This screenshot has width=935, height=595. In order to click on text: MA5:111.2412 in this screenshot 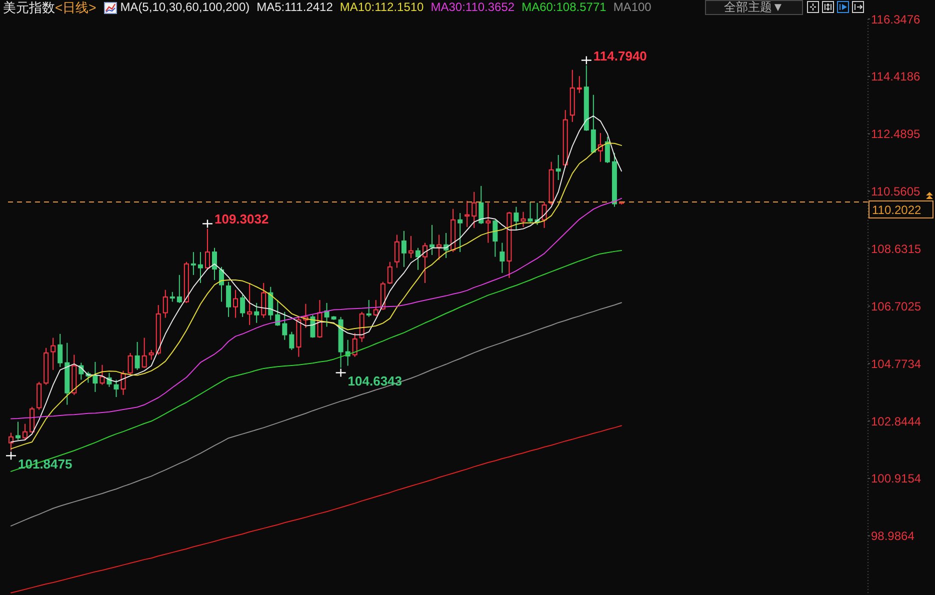, I will do `click(294, 7)`.